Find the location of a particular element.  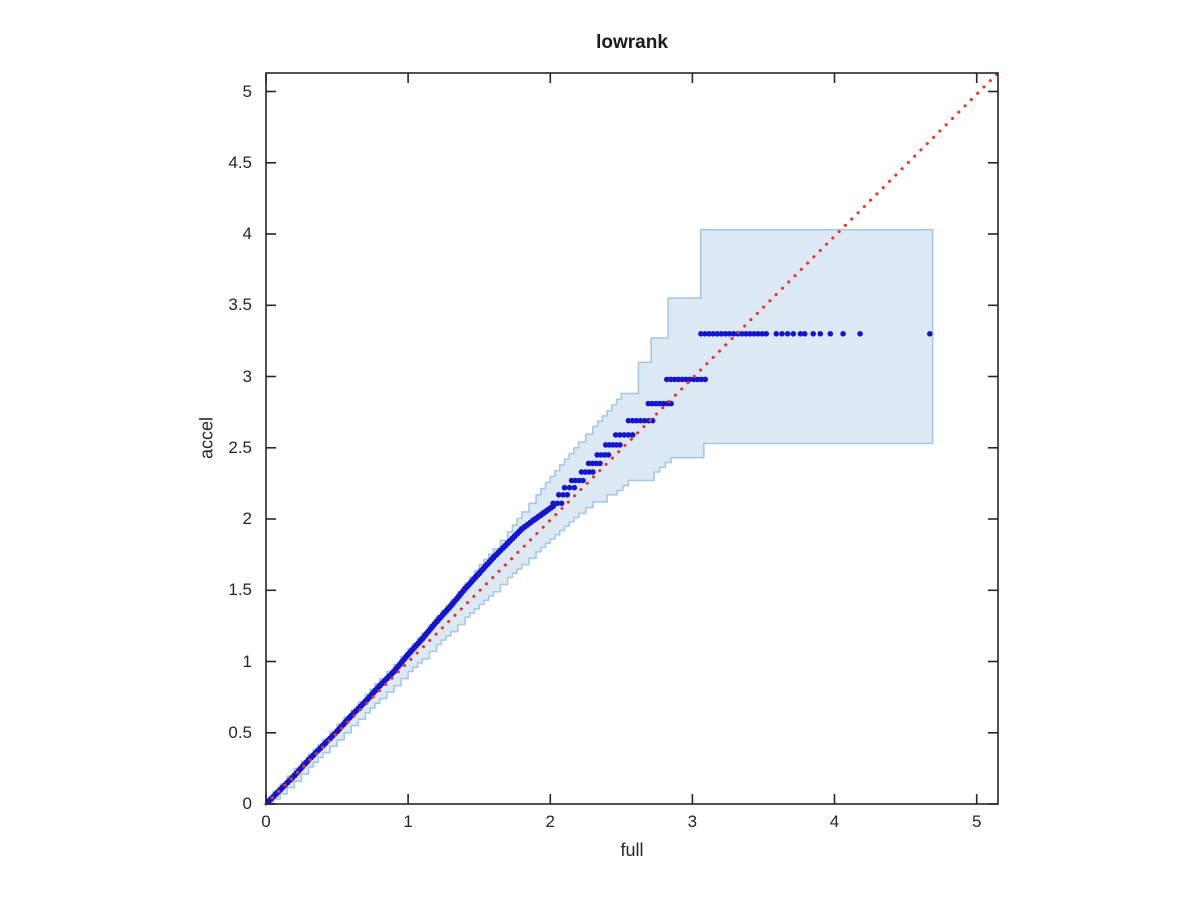

y-tick-label: 4 is located at coordinates (247, 234).